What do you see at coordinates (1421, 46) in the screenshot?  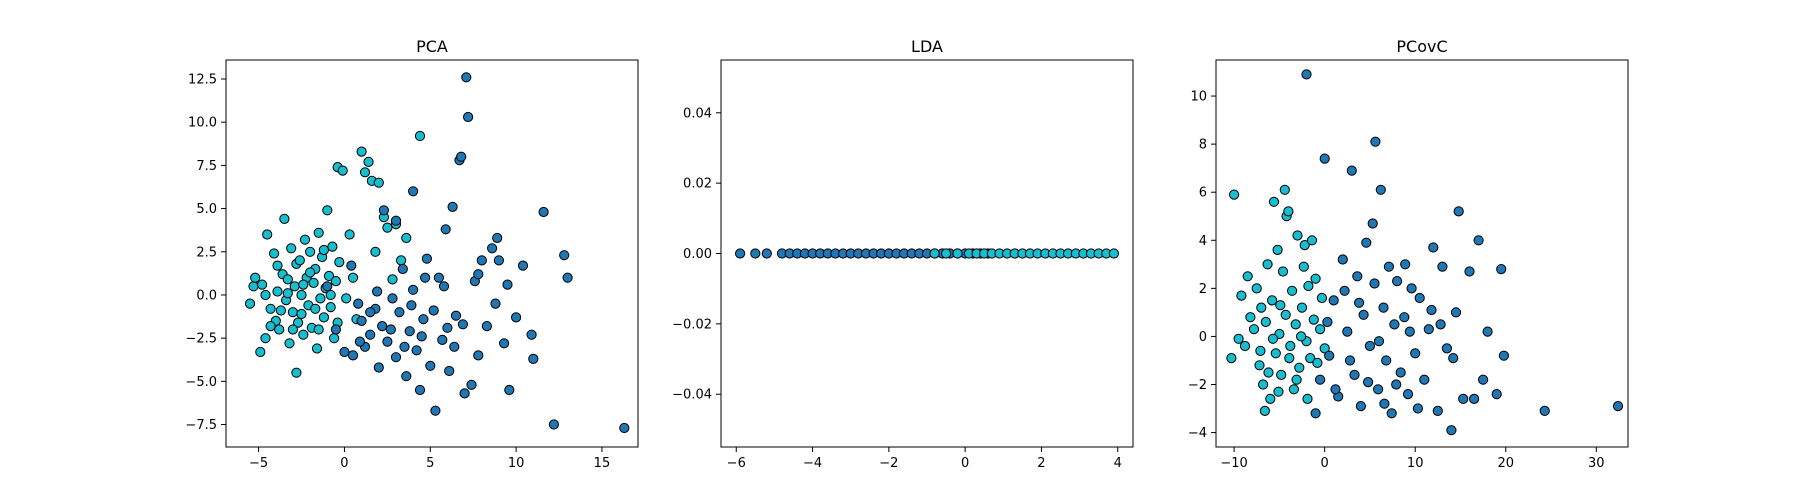 I see `subplot-title: PCovC` at bounding box center [1421, 46].